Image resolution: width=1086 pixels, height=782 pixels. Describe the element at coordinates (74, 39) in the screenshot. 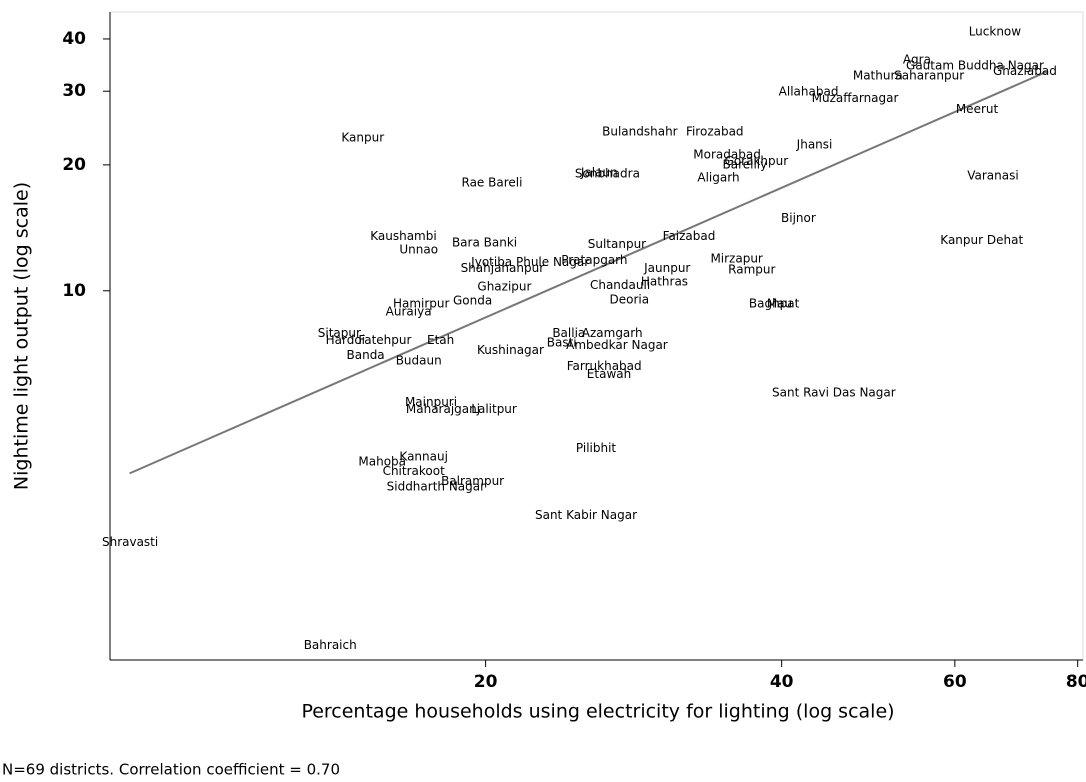

I see `y-tick-label: 40` at that location.